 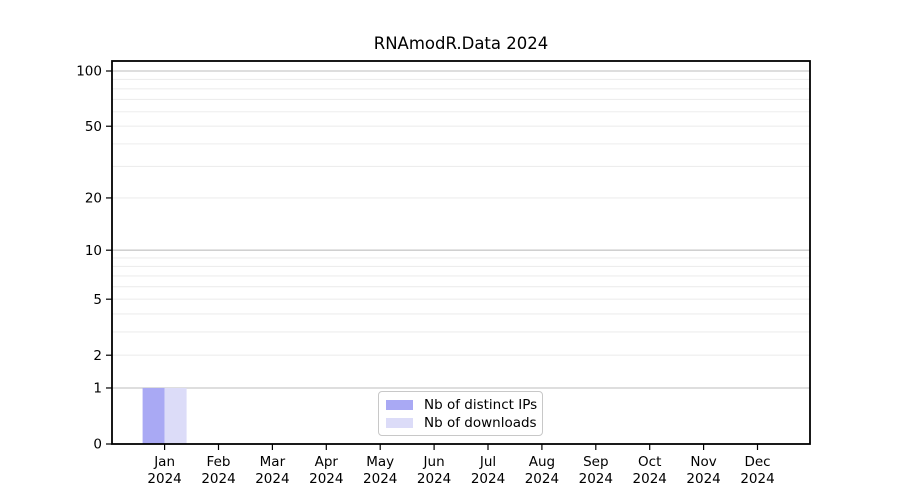 What do you see at coordinates (273, 462) in the screenshot?
I see `x-tick-label-month: Mar` at bounding box center [273, 462].